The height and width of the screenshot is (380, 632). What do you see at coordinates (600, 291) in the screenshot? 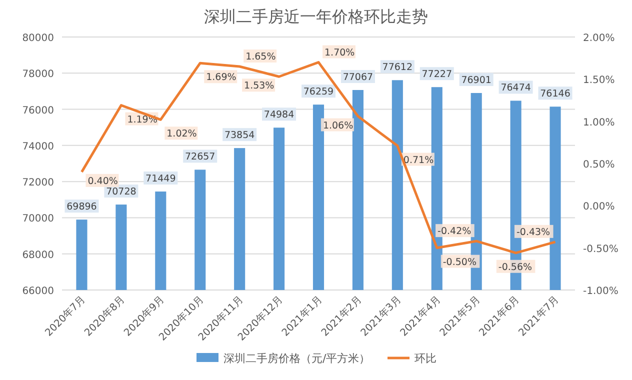
I see `y2-tick-label: -1.00%` at bounding box center [600, 291].